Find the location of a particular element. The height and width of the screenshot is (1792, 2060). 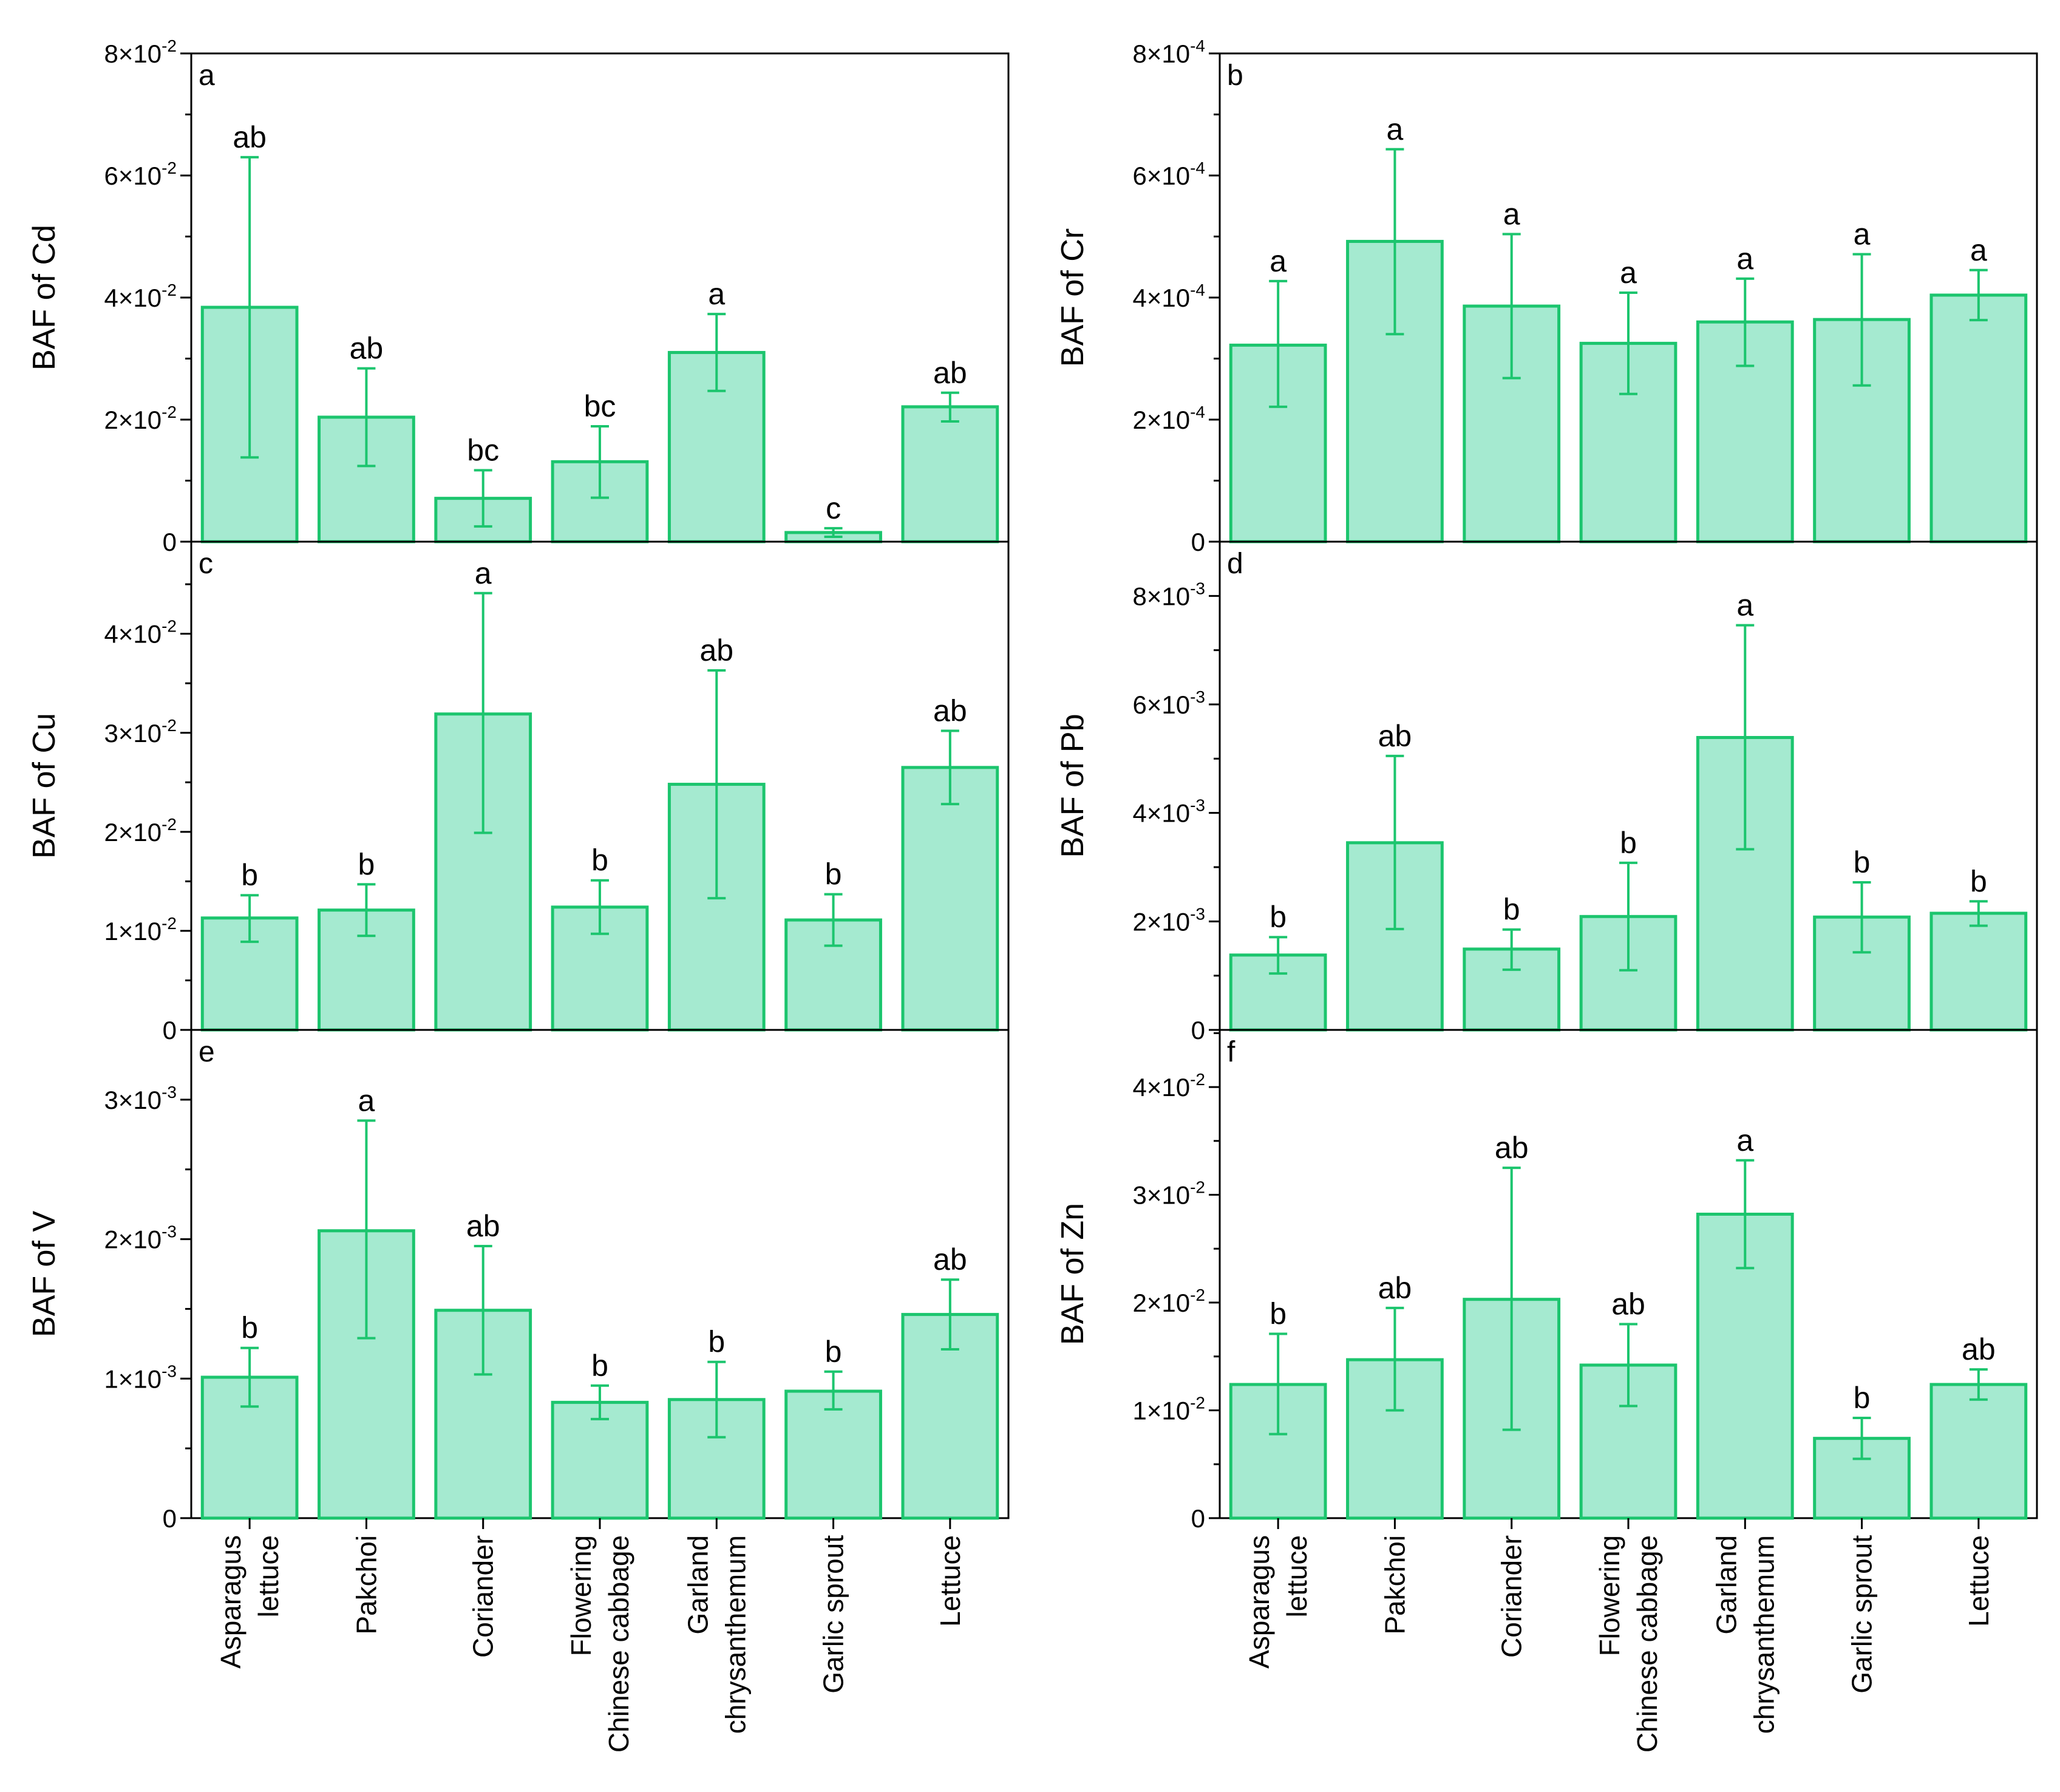

y-tick-label: 3×10⁻³ is located at coordinates (140, 1098).